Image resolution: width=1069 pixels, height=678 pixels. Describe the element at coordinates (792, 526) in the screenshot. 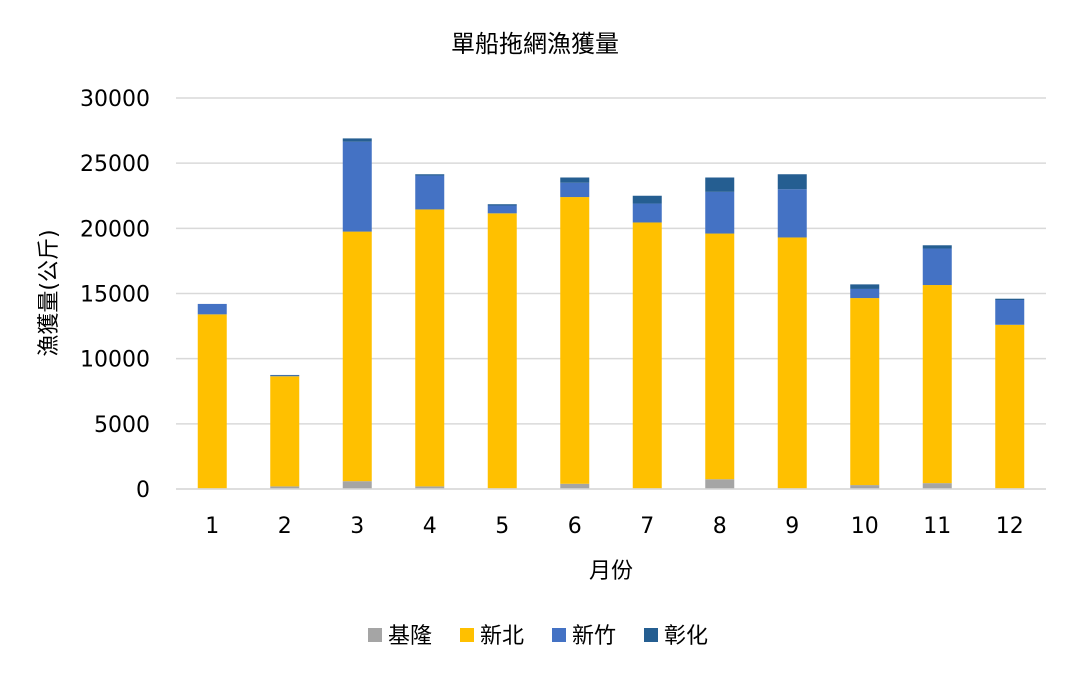

I see `x-tick-label: 9` at that location.